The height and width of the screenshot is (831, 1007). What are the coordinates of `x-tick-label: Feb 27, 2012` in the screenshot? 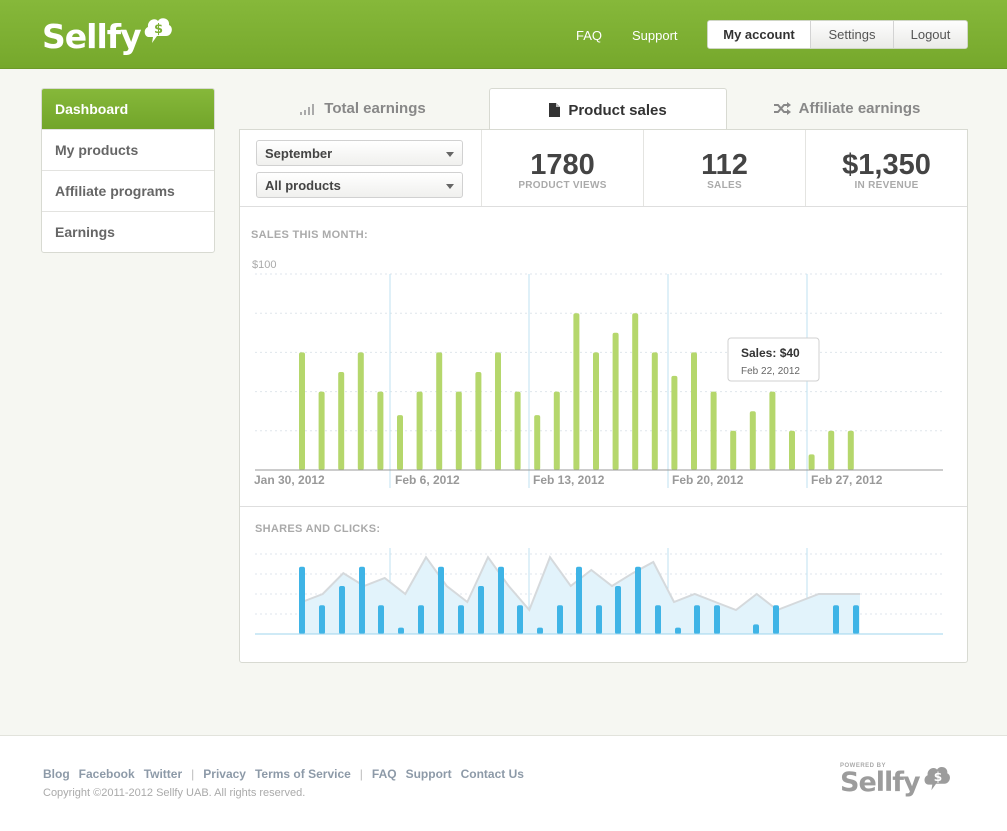 It's located at (847, 480).